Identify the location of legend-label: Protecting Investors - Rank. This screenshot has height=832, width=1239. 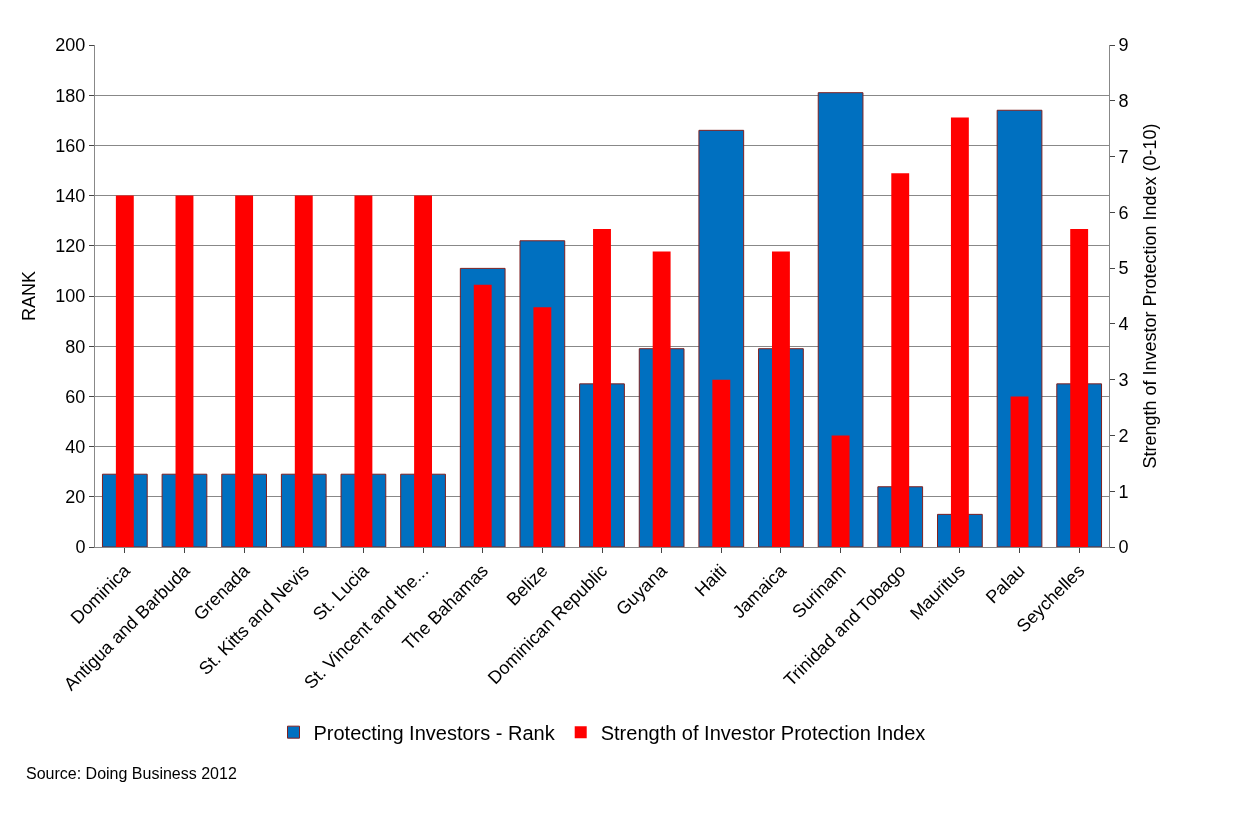
(434, 732).